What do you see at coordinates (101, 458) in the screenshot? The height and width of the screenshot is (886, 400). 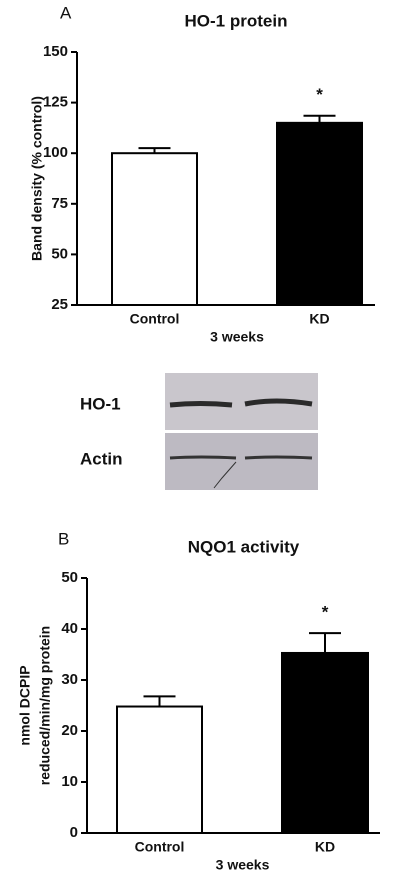 I see `blot-label: Actin` at bounding box center [101, 458].